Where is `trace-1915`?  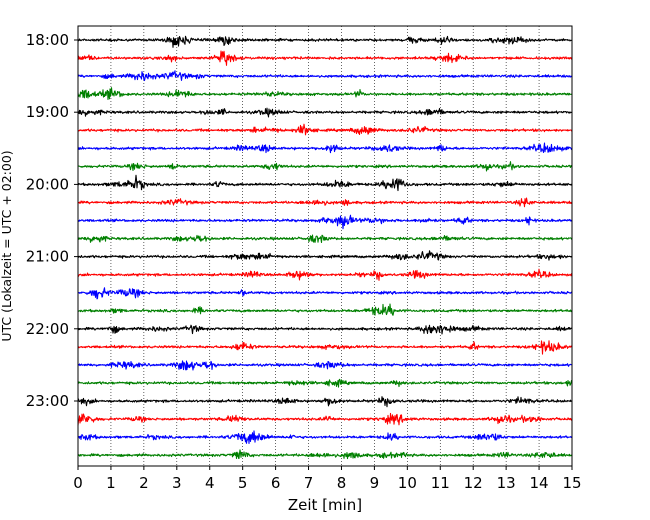
trace-1915 is located at coordinates (325, 129).